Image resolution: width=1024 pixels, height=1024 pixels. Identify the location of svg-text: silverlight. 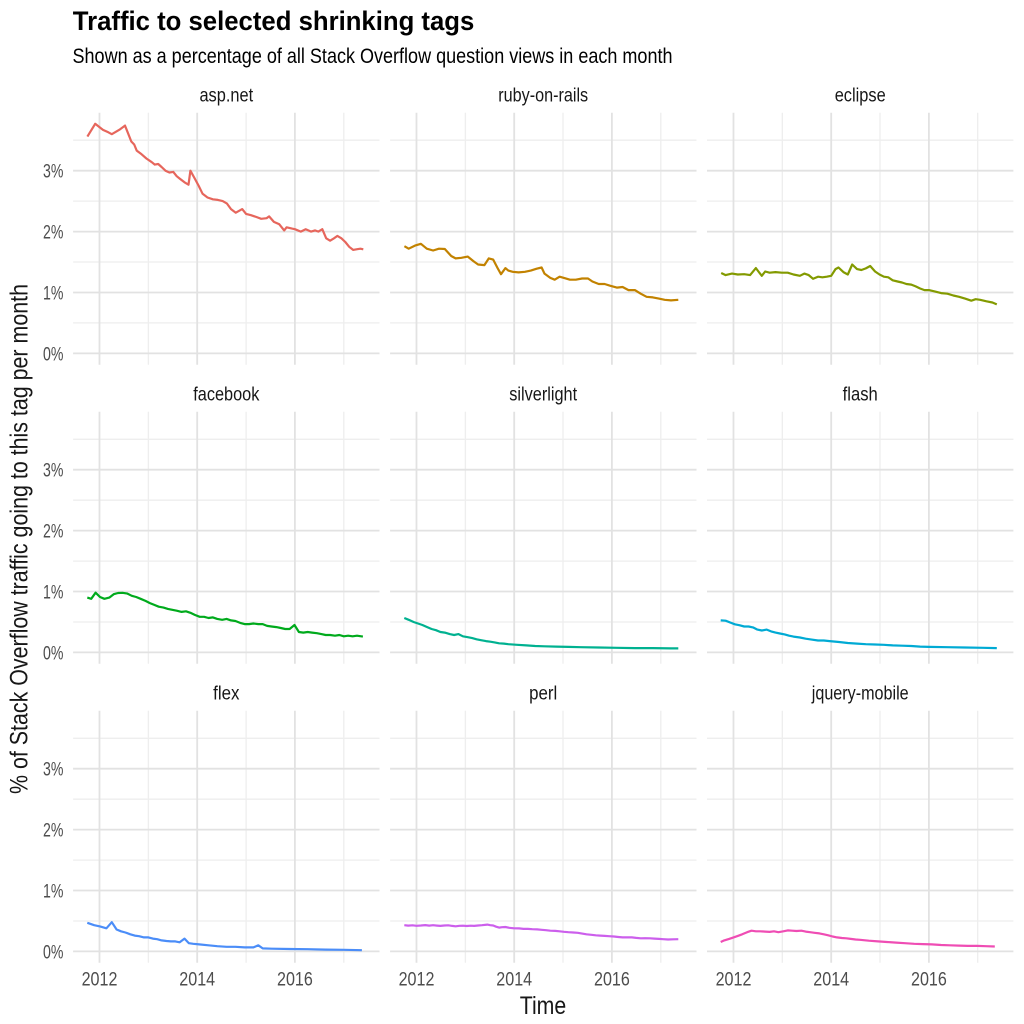
(543, 395).